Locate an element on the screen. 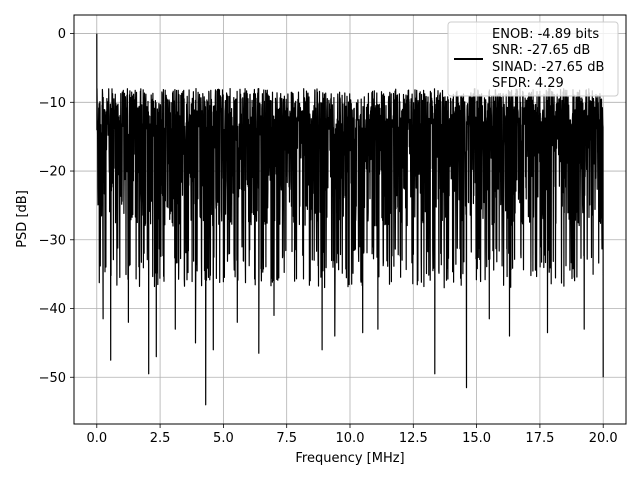  x-tick-label: 0.0 is located at coordinates (96, 438).